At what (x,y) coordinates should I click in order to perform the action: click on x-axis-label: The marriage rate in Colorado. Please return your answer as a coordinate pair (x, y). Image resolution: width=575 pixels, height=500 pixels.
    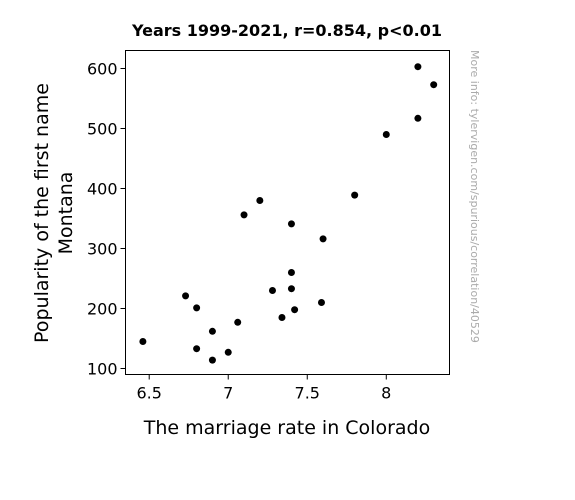
    Looking at the image, I should click on (286, 428).